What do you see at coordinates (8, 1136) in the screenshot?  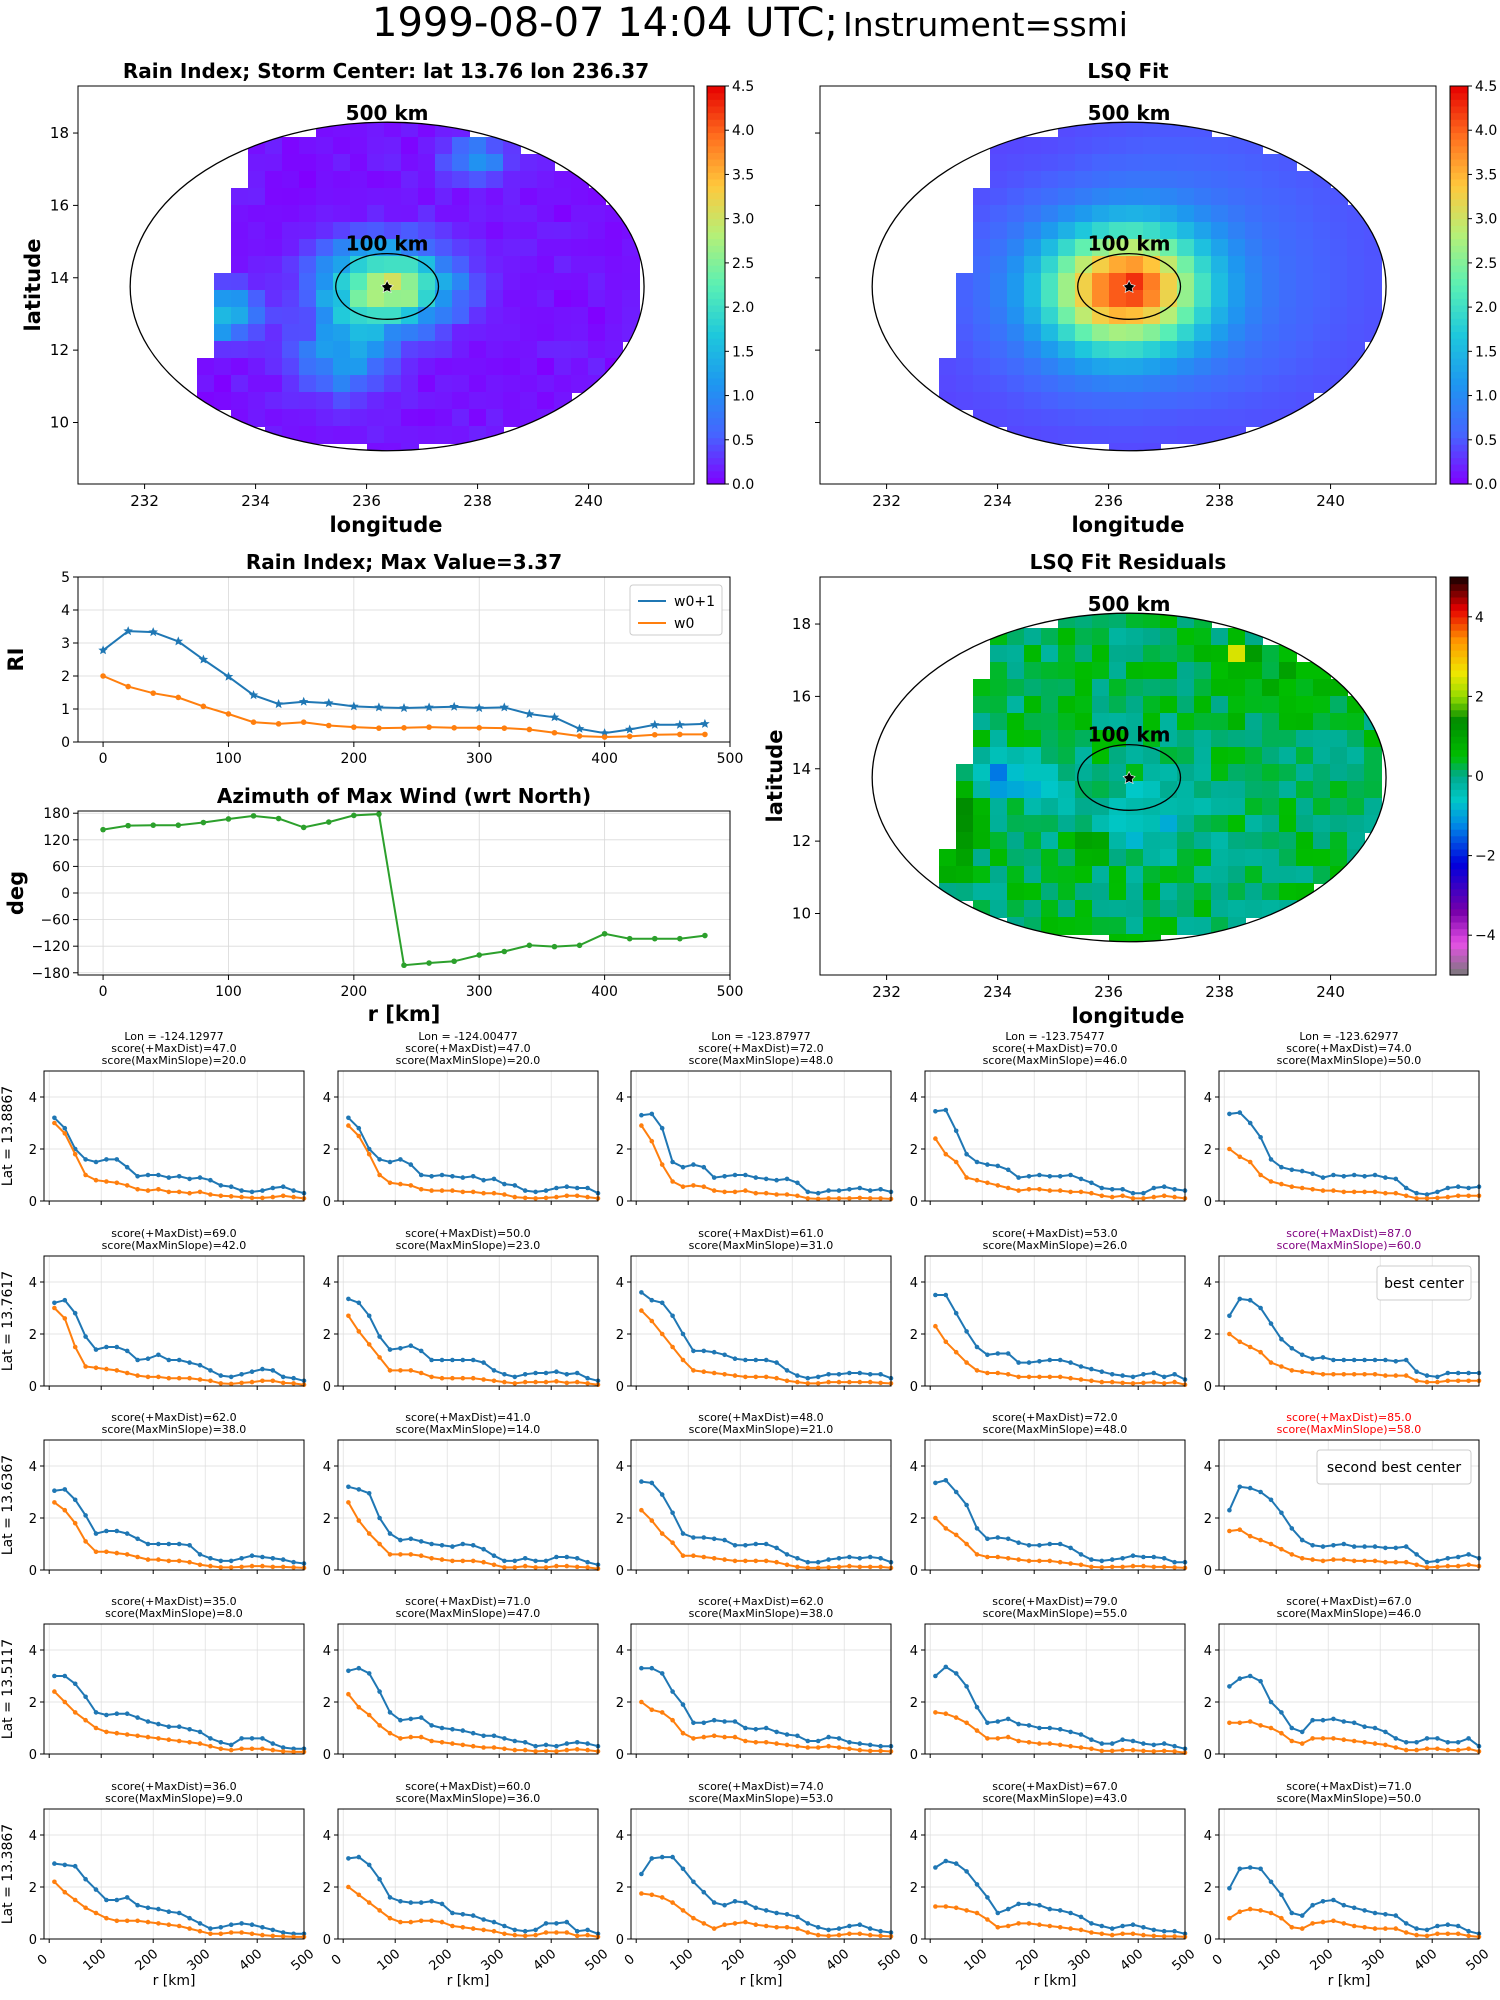 I see `row-lat-label: Lat = 13.8867` at bounding box center [8, 1136].